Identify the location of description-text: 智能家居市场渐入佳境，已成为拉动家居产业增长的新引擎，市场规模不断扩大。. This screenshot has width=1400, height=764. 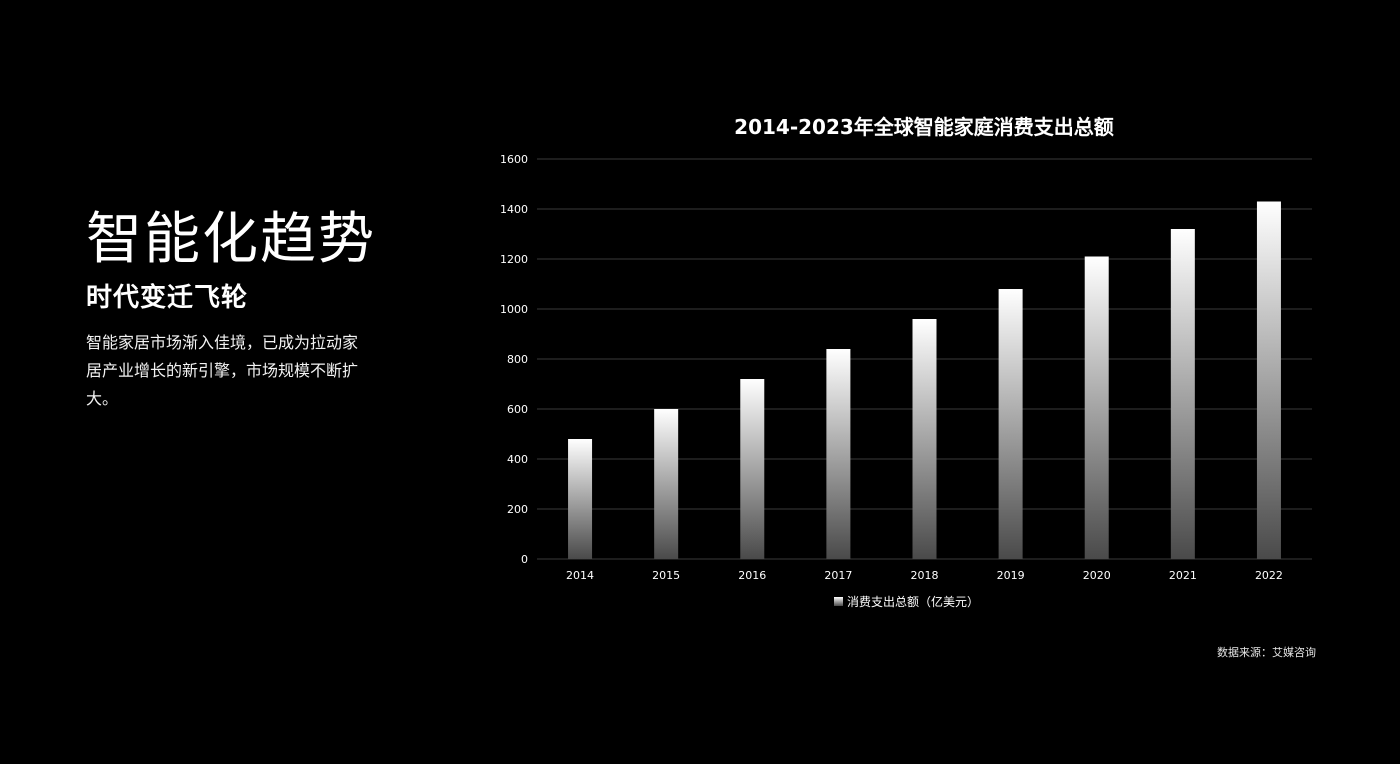
(222, 370).